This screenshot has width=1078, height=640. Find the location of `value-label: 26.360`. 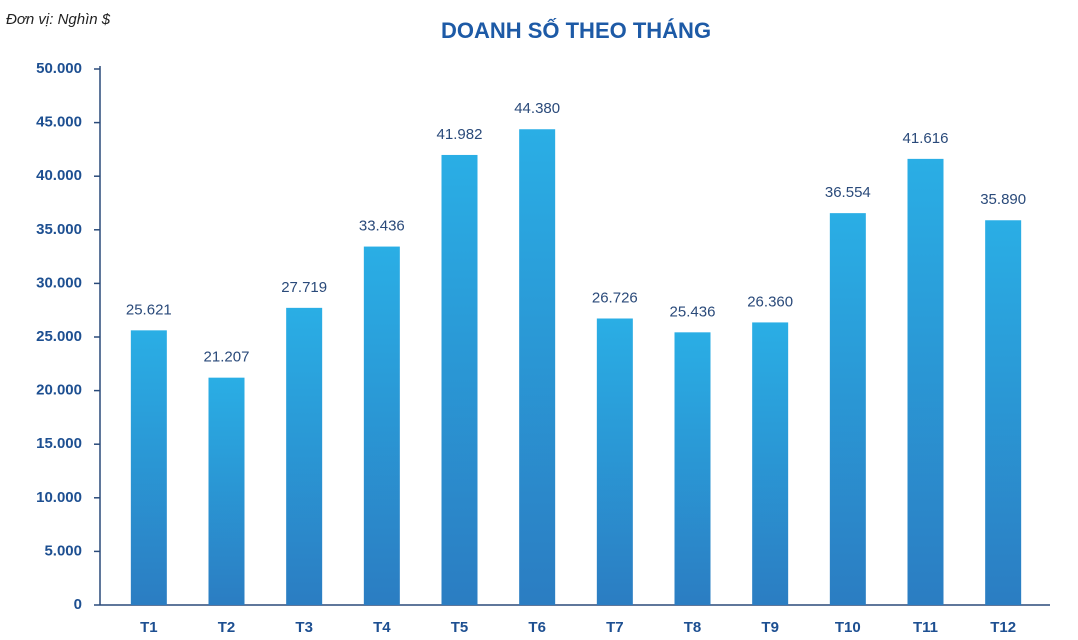

value-label: 26.360 is located at coordinates (770, 301).